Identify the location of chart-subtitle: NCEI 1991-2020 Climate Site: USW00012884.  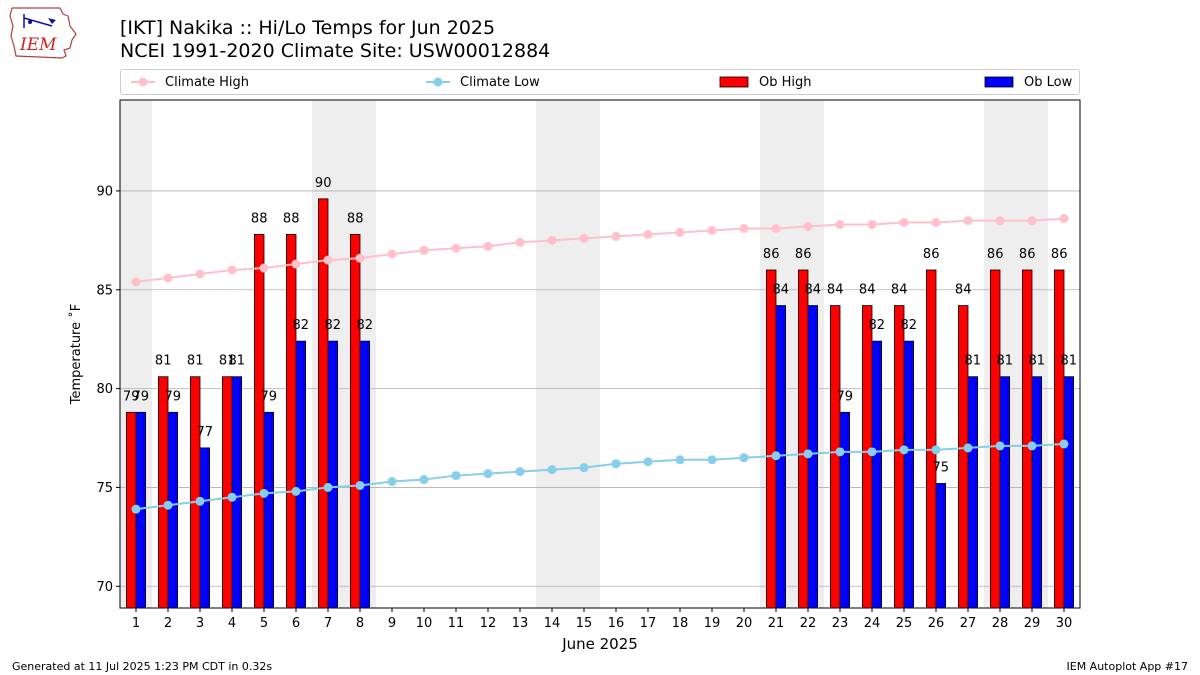
(335, 51).